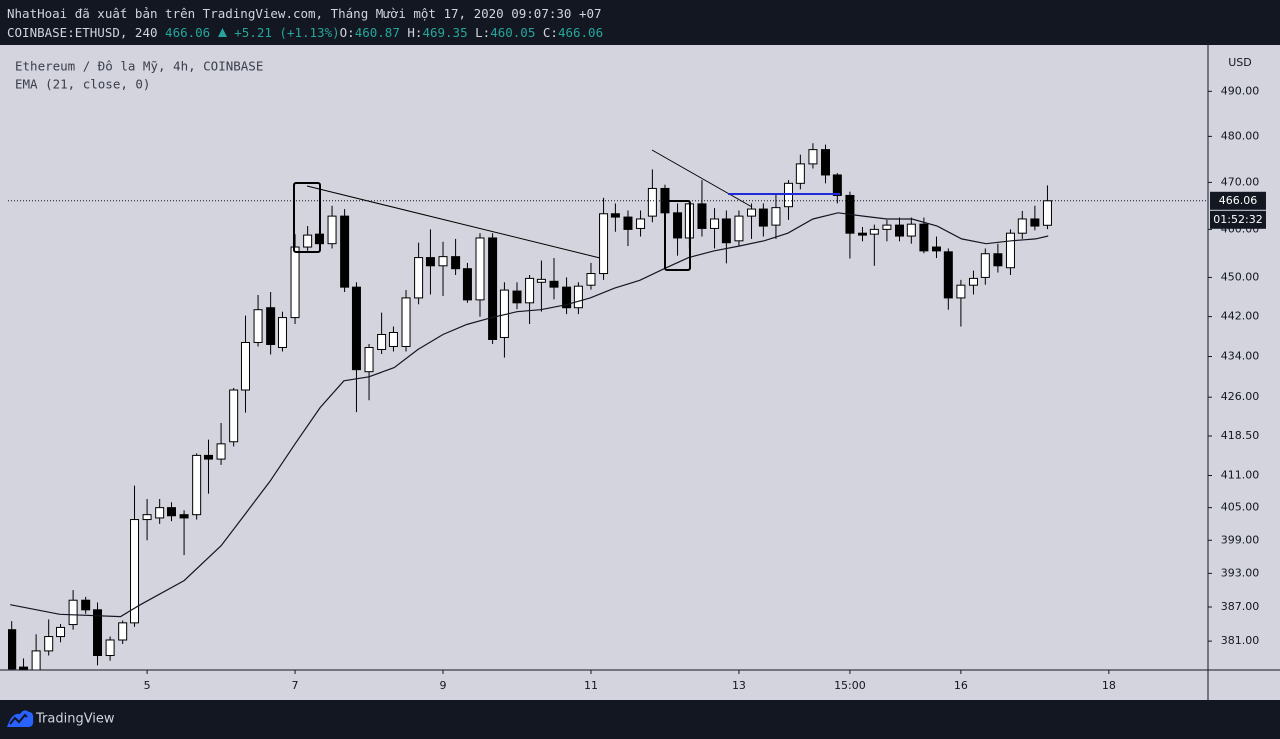 Image resolution: width=1280 pixels, height=739 pixels. What do you see at coordinates (82, 84) in the screenshot?
I see `legend-ema: EMA (21, close, 0)` at bounding box center [82, 84].